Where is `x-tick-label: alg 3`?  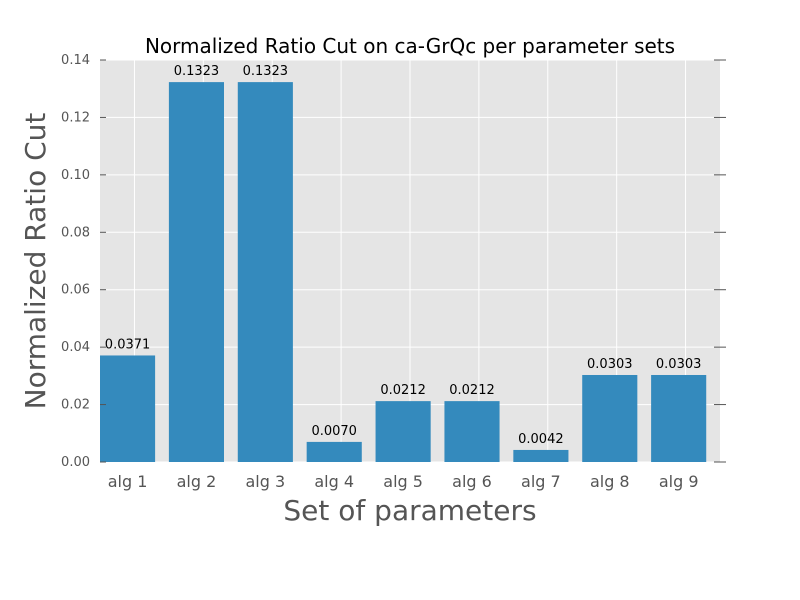 x-tick-label: alg 3 is located at coordinates (265, 481).